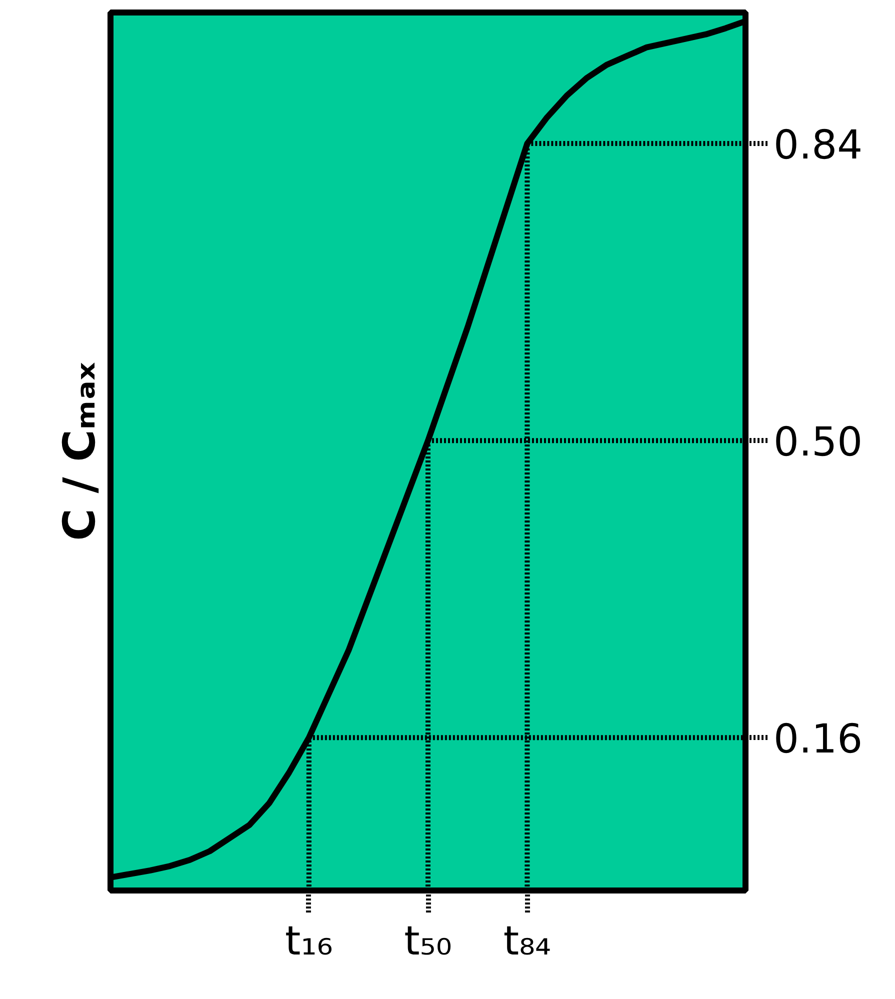  I want to click on x-tick-label: t₈₄, so click(527, 941).